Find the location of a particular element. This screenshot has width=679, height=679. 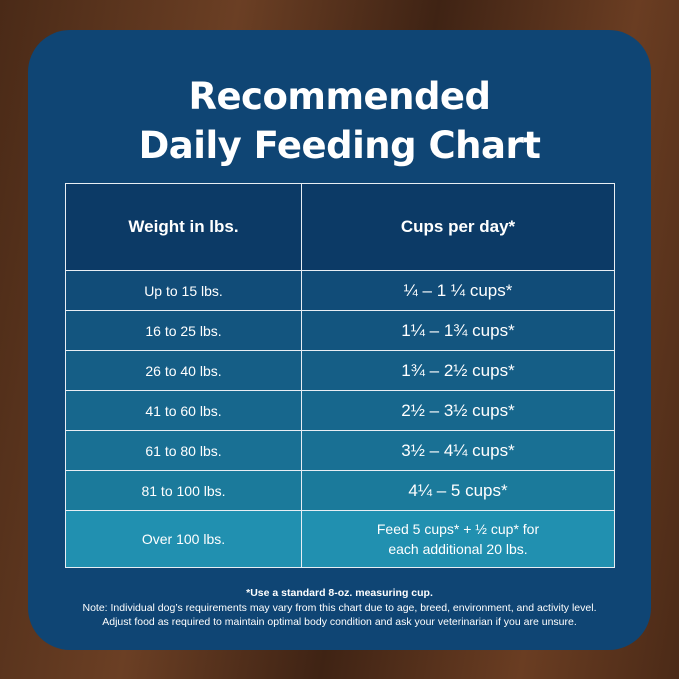

table-row: 26 to 40 lbs. 1¾ – 2½ cups* is located at coordinates (340, 370).